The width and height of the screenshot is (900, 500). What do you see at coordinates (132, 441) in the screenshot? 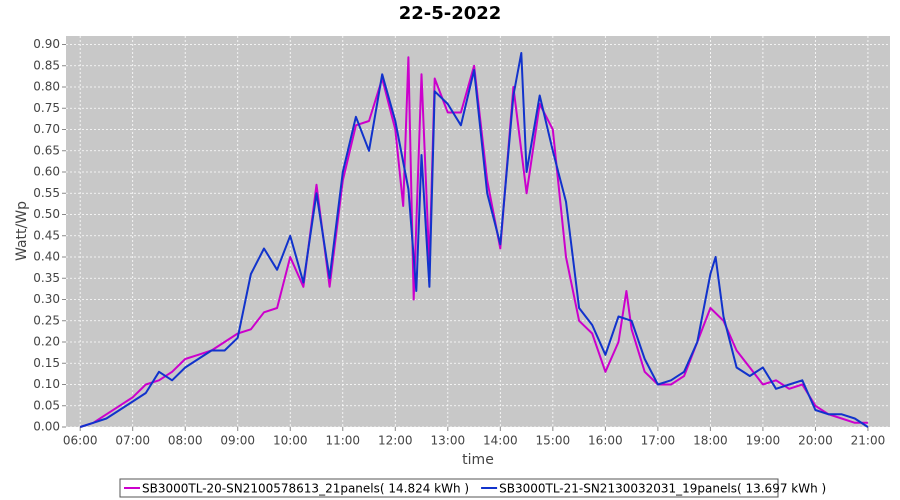
I see `x-tick-label: 07:00` at bounding box center [132, 441].